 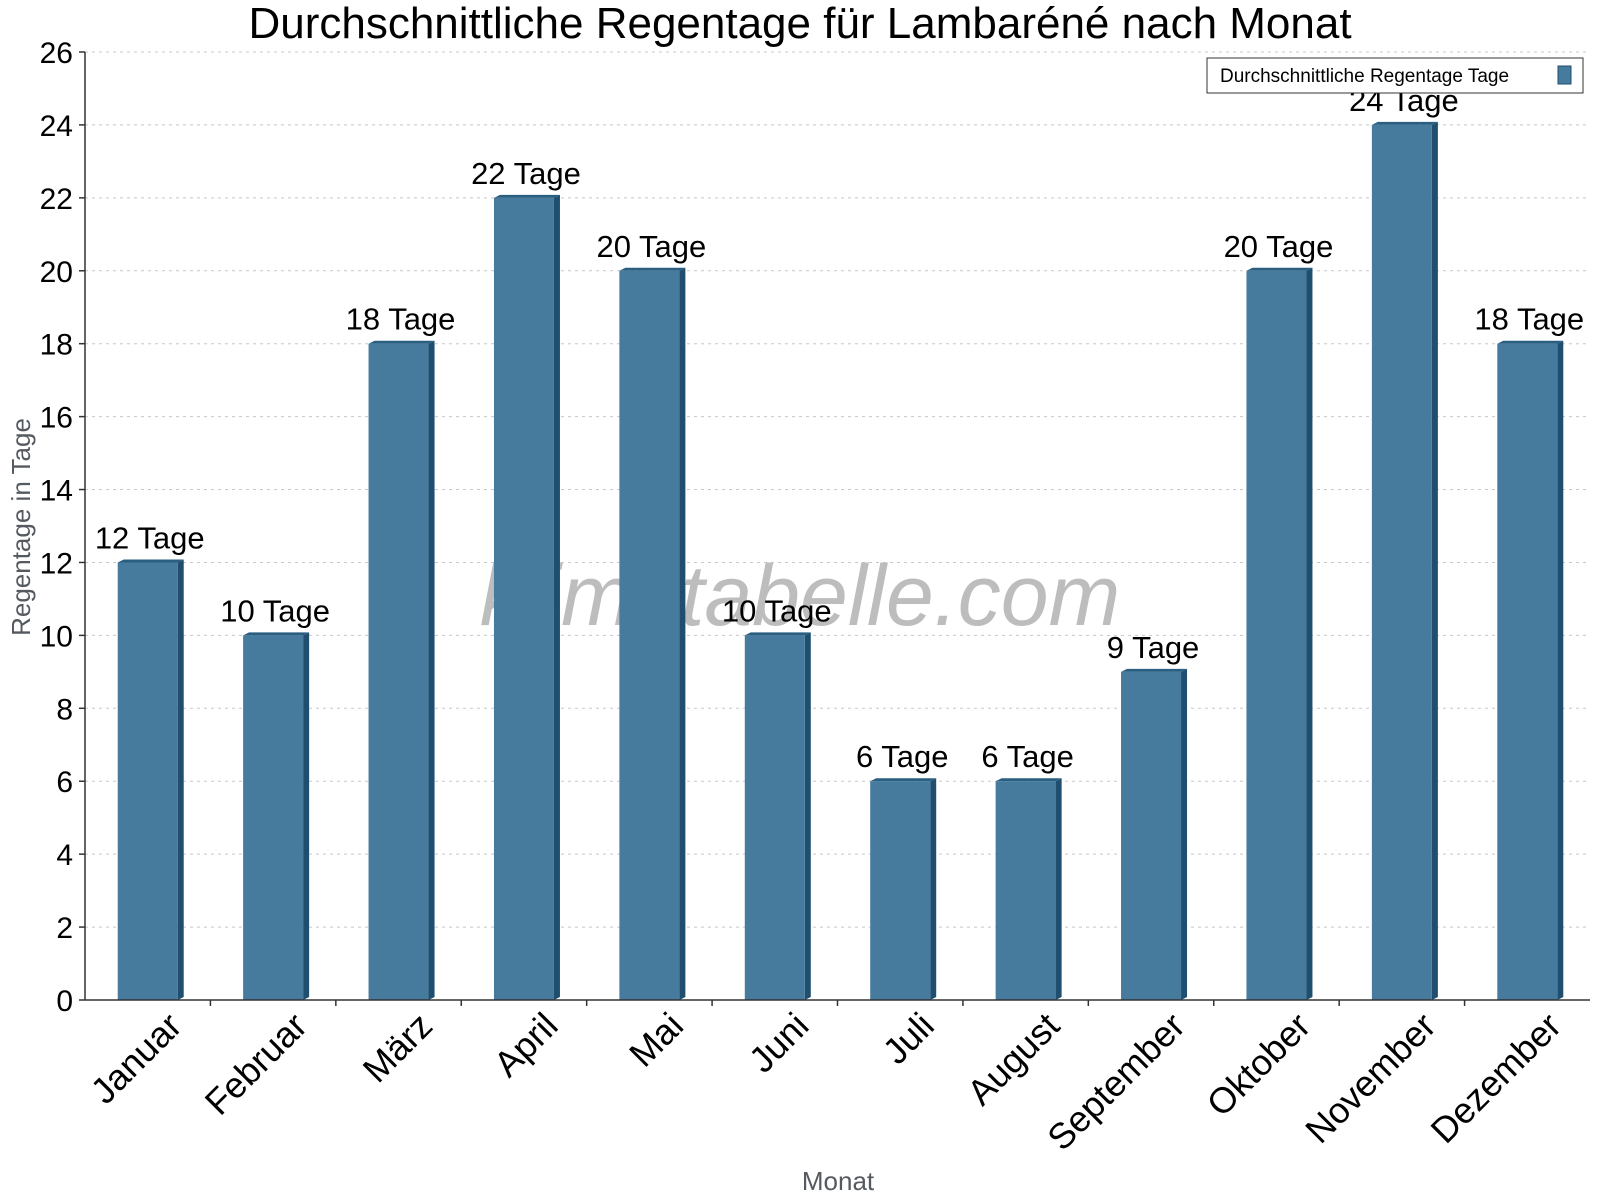 What do you see at coordinates (56, 636) in the screenshot?
I see `y-tick-label: 10` at bounding box center [56, 636].